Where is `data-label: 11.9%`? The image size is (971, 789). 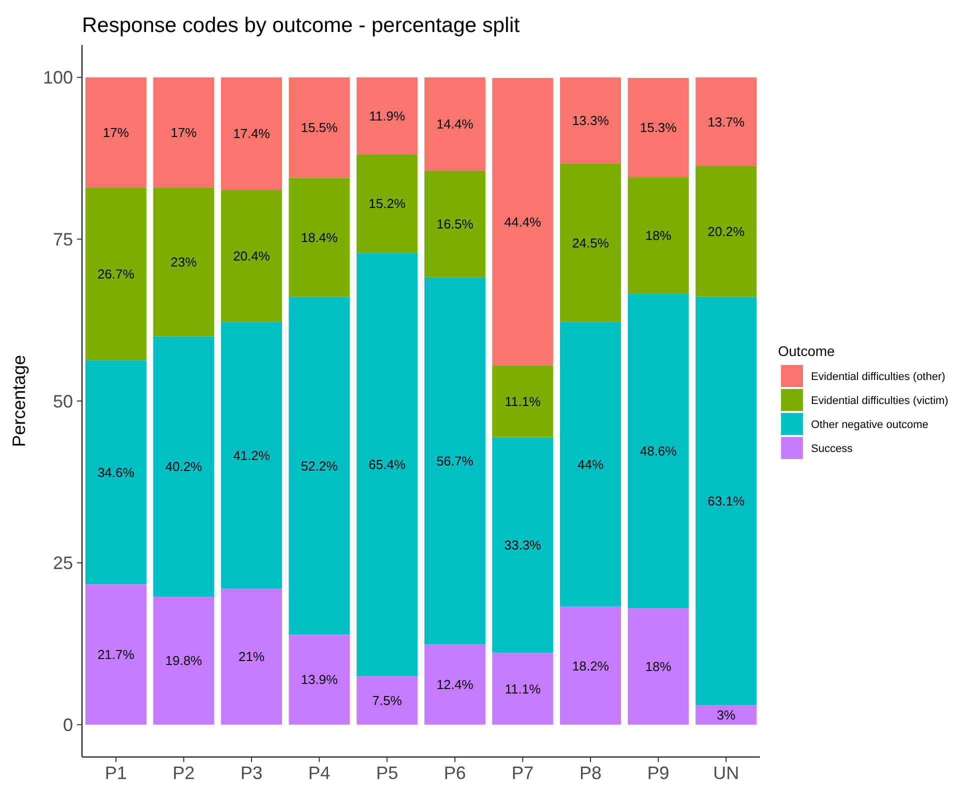
data-label: 11.9% is located at coordinates (387, 116).